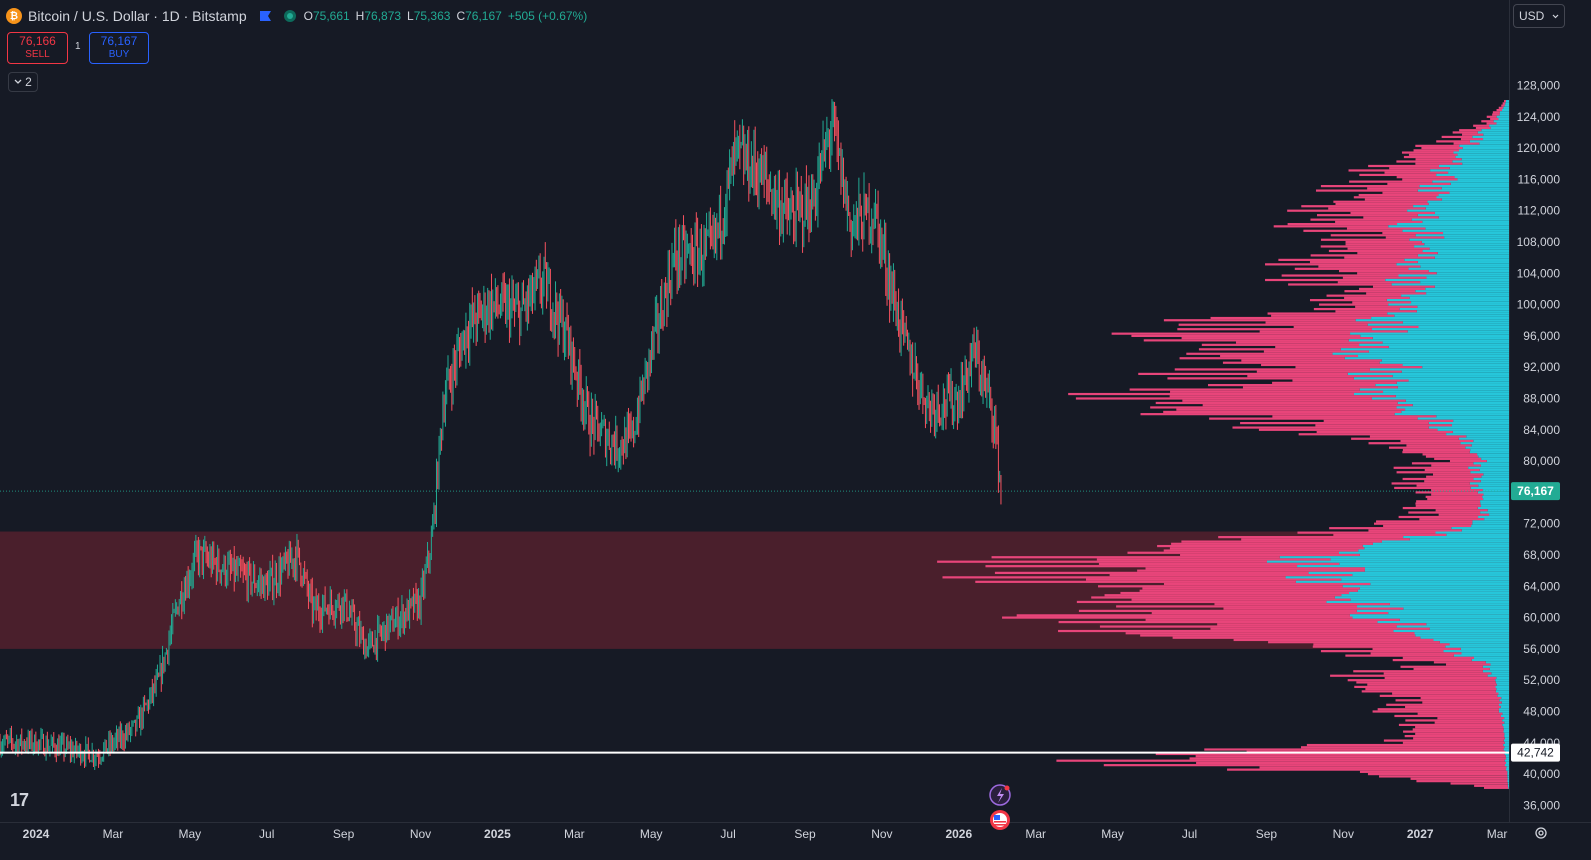 Image resolution: width=1591 pixels, height=860 pixels. I want to click on price-tick-label: 96,000, so click(1541, 336).